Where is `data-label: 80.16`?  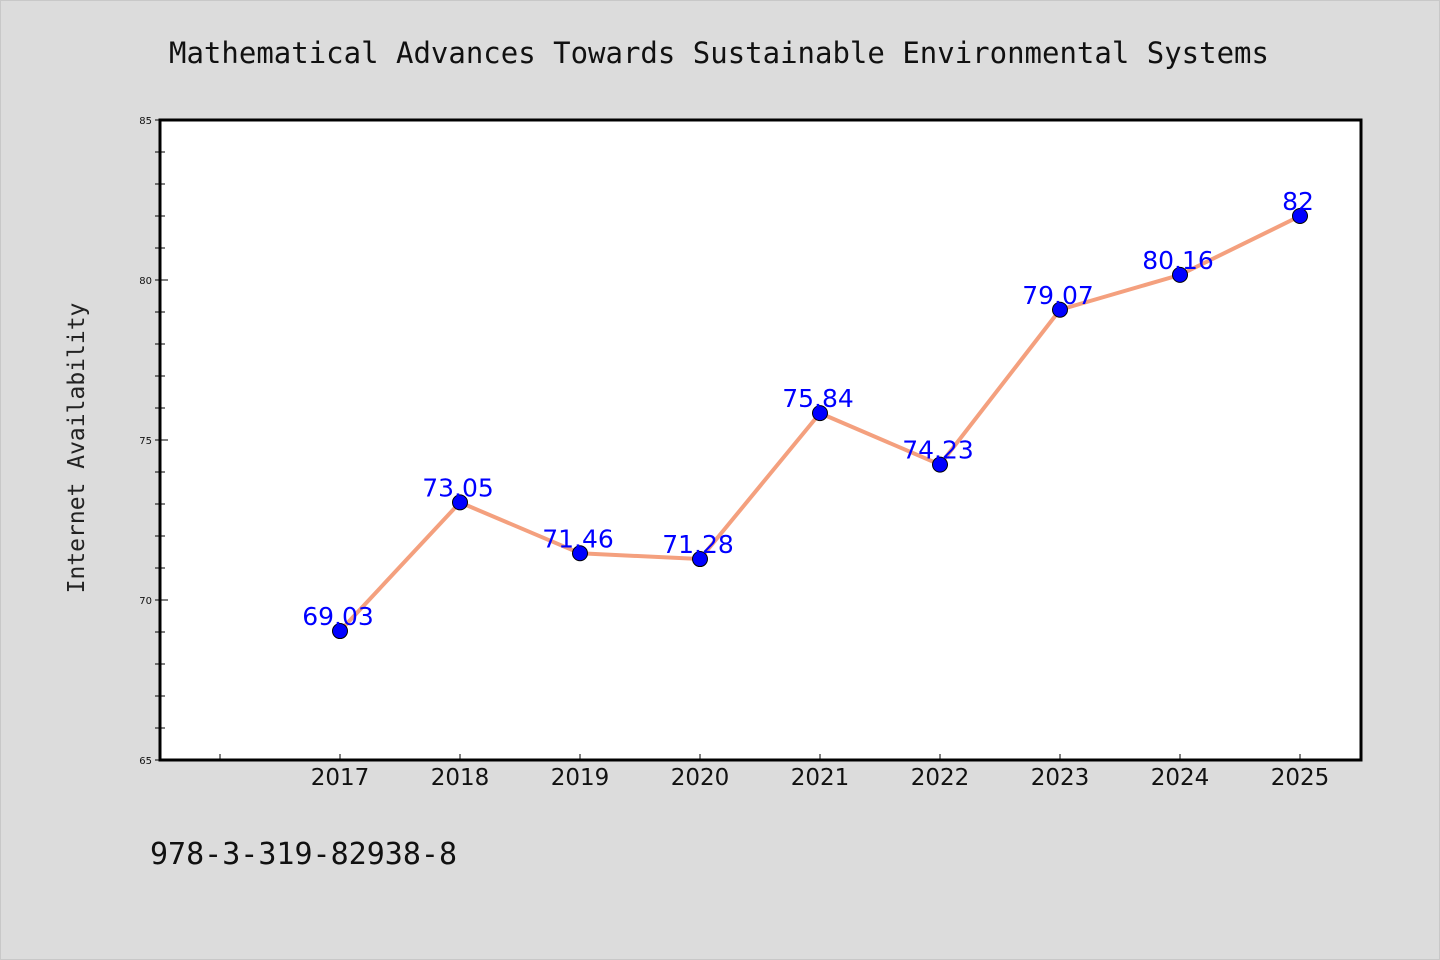 data-label: 80.16 is located at coordinates (1178, 260).